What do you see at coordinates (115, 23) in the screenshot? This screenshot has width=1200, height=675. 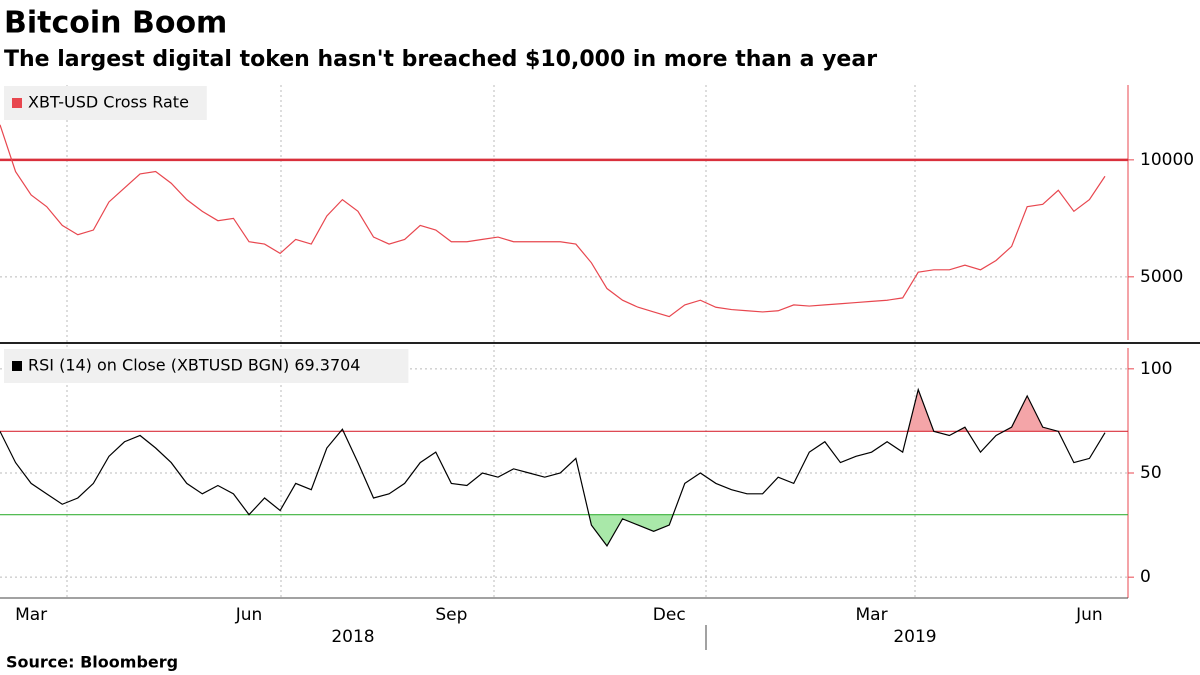 I see `chart-title: Bitcoin Boom` at bounding box center [115, 23].